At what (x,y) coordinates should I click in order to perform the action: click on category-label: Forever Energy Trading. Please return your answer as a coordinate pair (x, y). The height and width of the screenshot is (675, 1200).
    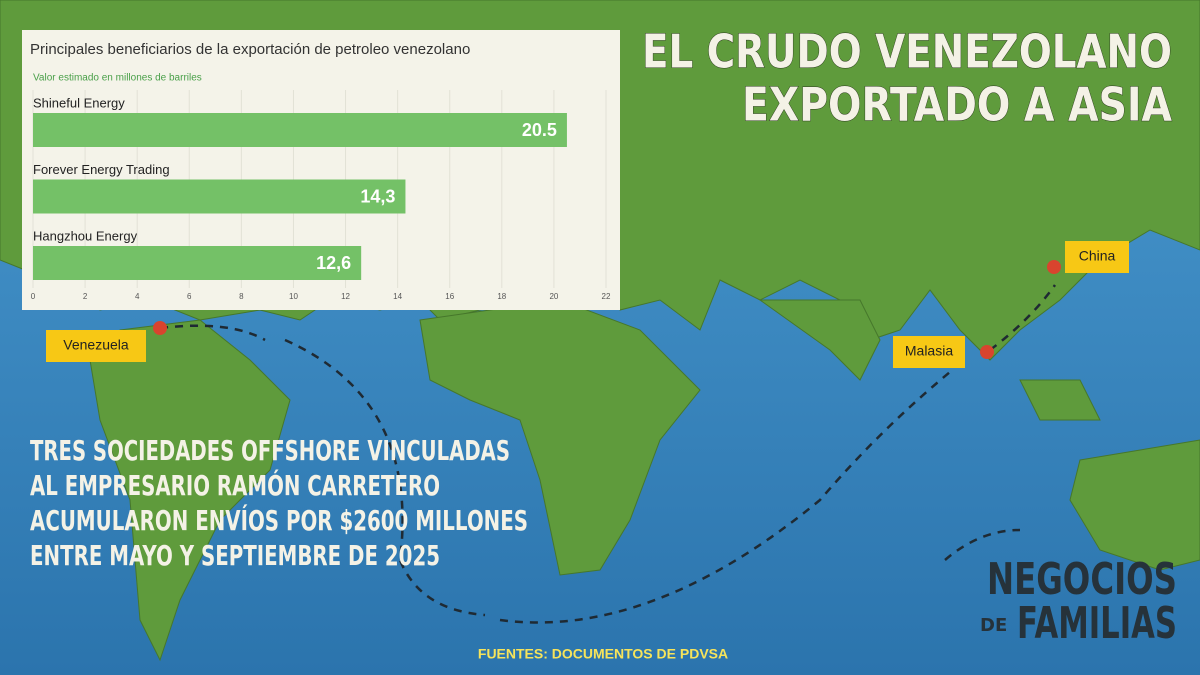
    Looking at the image, I should click on (101, 169).